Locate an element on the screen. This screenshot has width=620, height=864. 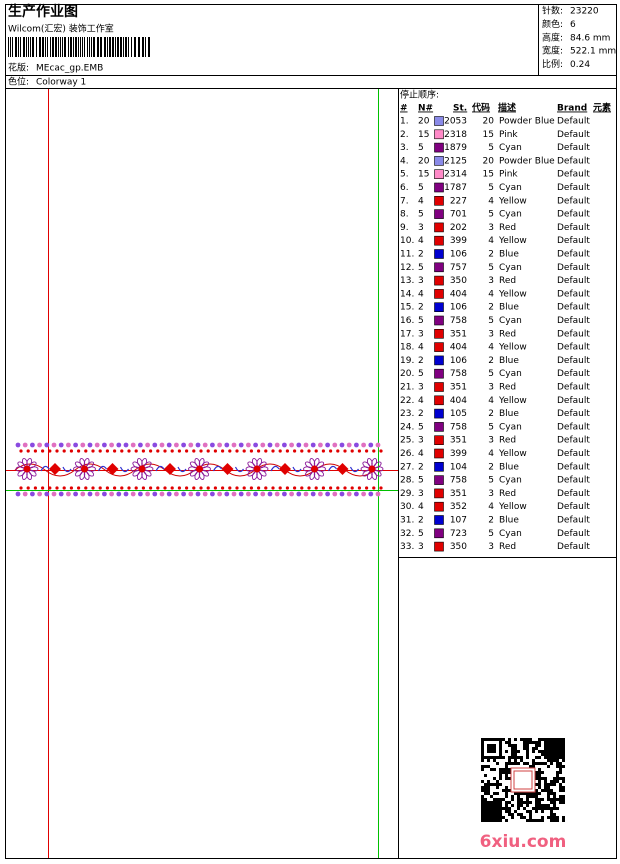
row-number: 25. is located at coordinates (407, 441).